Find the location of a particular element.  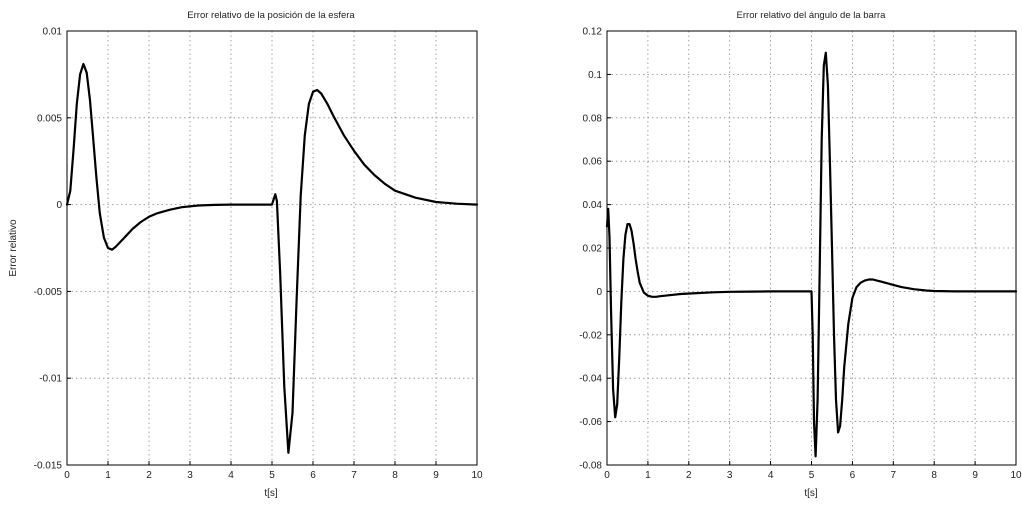

y-tick-label: -0.02 is located at coordinates (590, 335).